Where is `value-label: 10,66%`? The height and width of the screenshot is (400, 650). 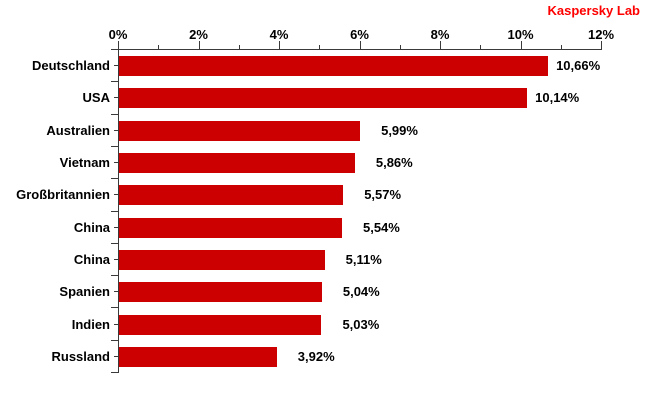
value-label: 10,66% is located at coordinates (578, 66).